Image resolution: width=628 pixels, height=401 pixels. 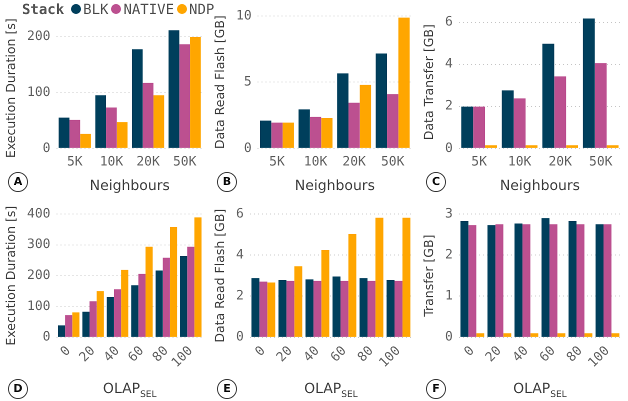 What do you see at coordinates (540, 390) in the screenshot?
I see `x-axis-title: OLAP$_{SEL}$` at bounding box center [540, 390].